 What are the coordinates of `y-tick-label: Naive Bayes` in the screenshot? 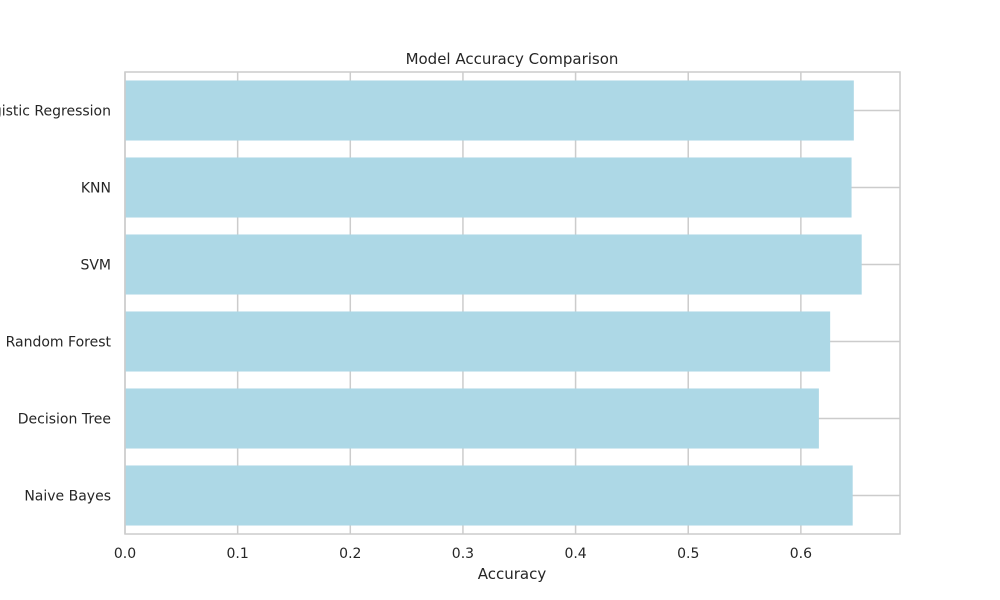 It's located at (67, 497).